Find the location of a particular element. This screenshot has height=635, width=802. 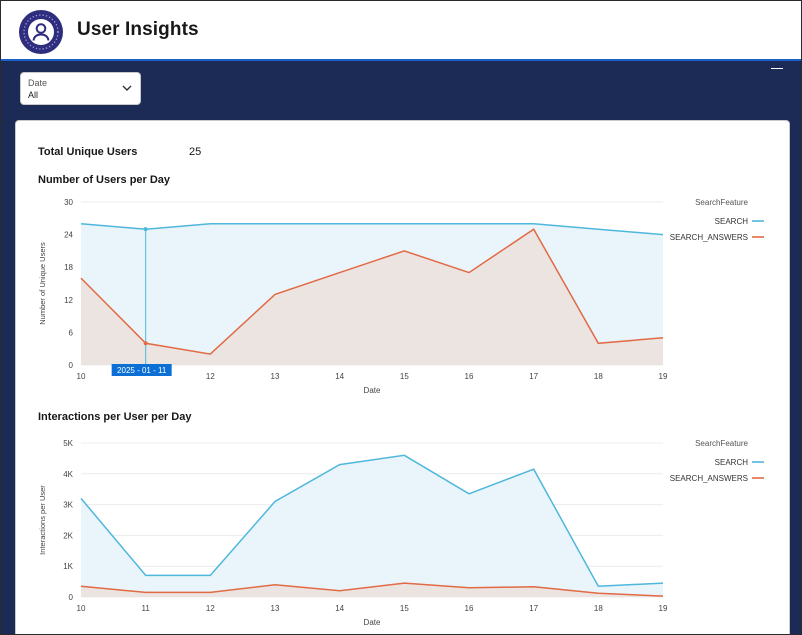

y-tick-label: 24 is located at coordinates (68, 235).